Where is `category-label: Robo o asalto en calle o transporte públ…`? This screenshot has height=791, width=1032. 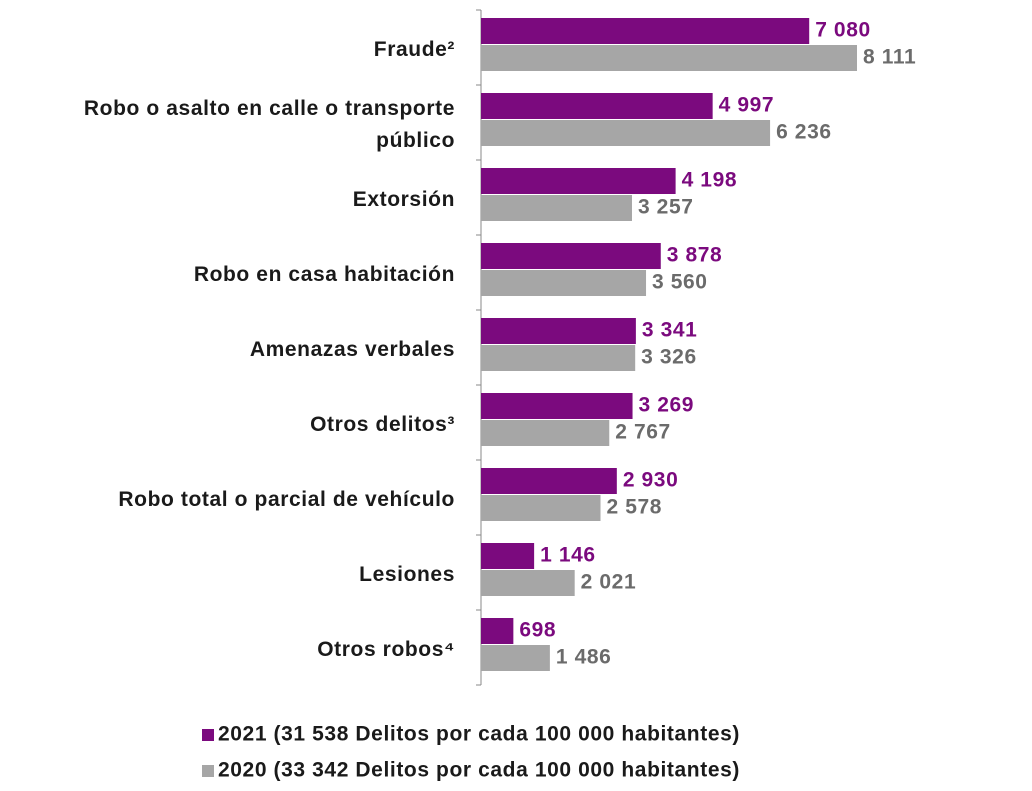 category-label: Robo o asalto en calle o transporte públ… is located at coordinates (269, 124).